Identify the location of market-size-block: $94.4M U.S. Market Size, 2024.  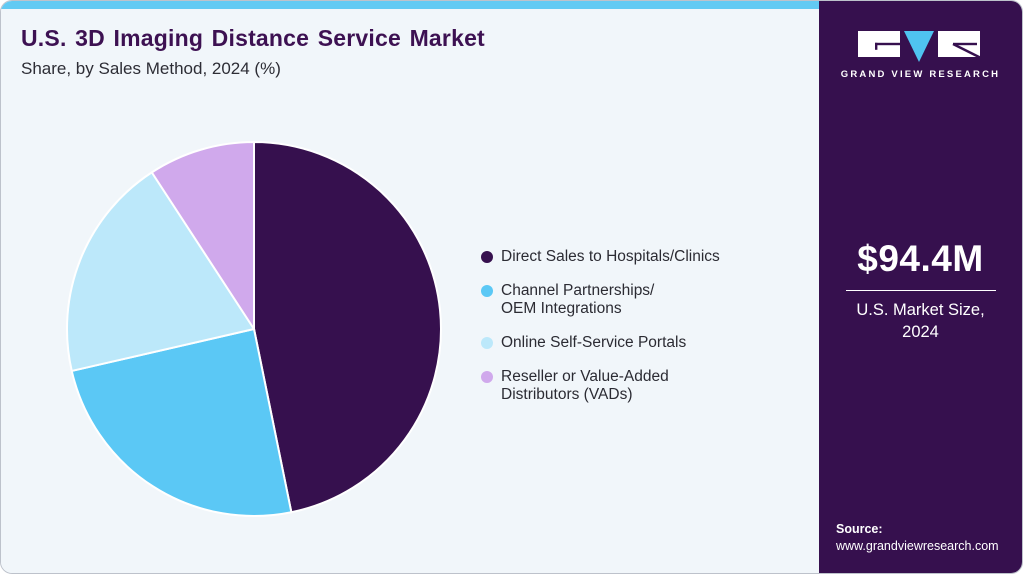
(920, 290).